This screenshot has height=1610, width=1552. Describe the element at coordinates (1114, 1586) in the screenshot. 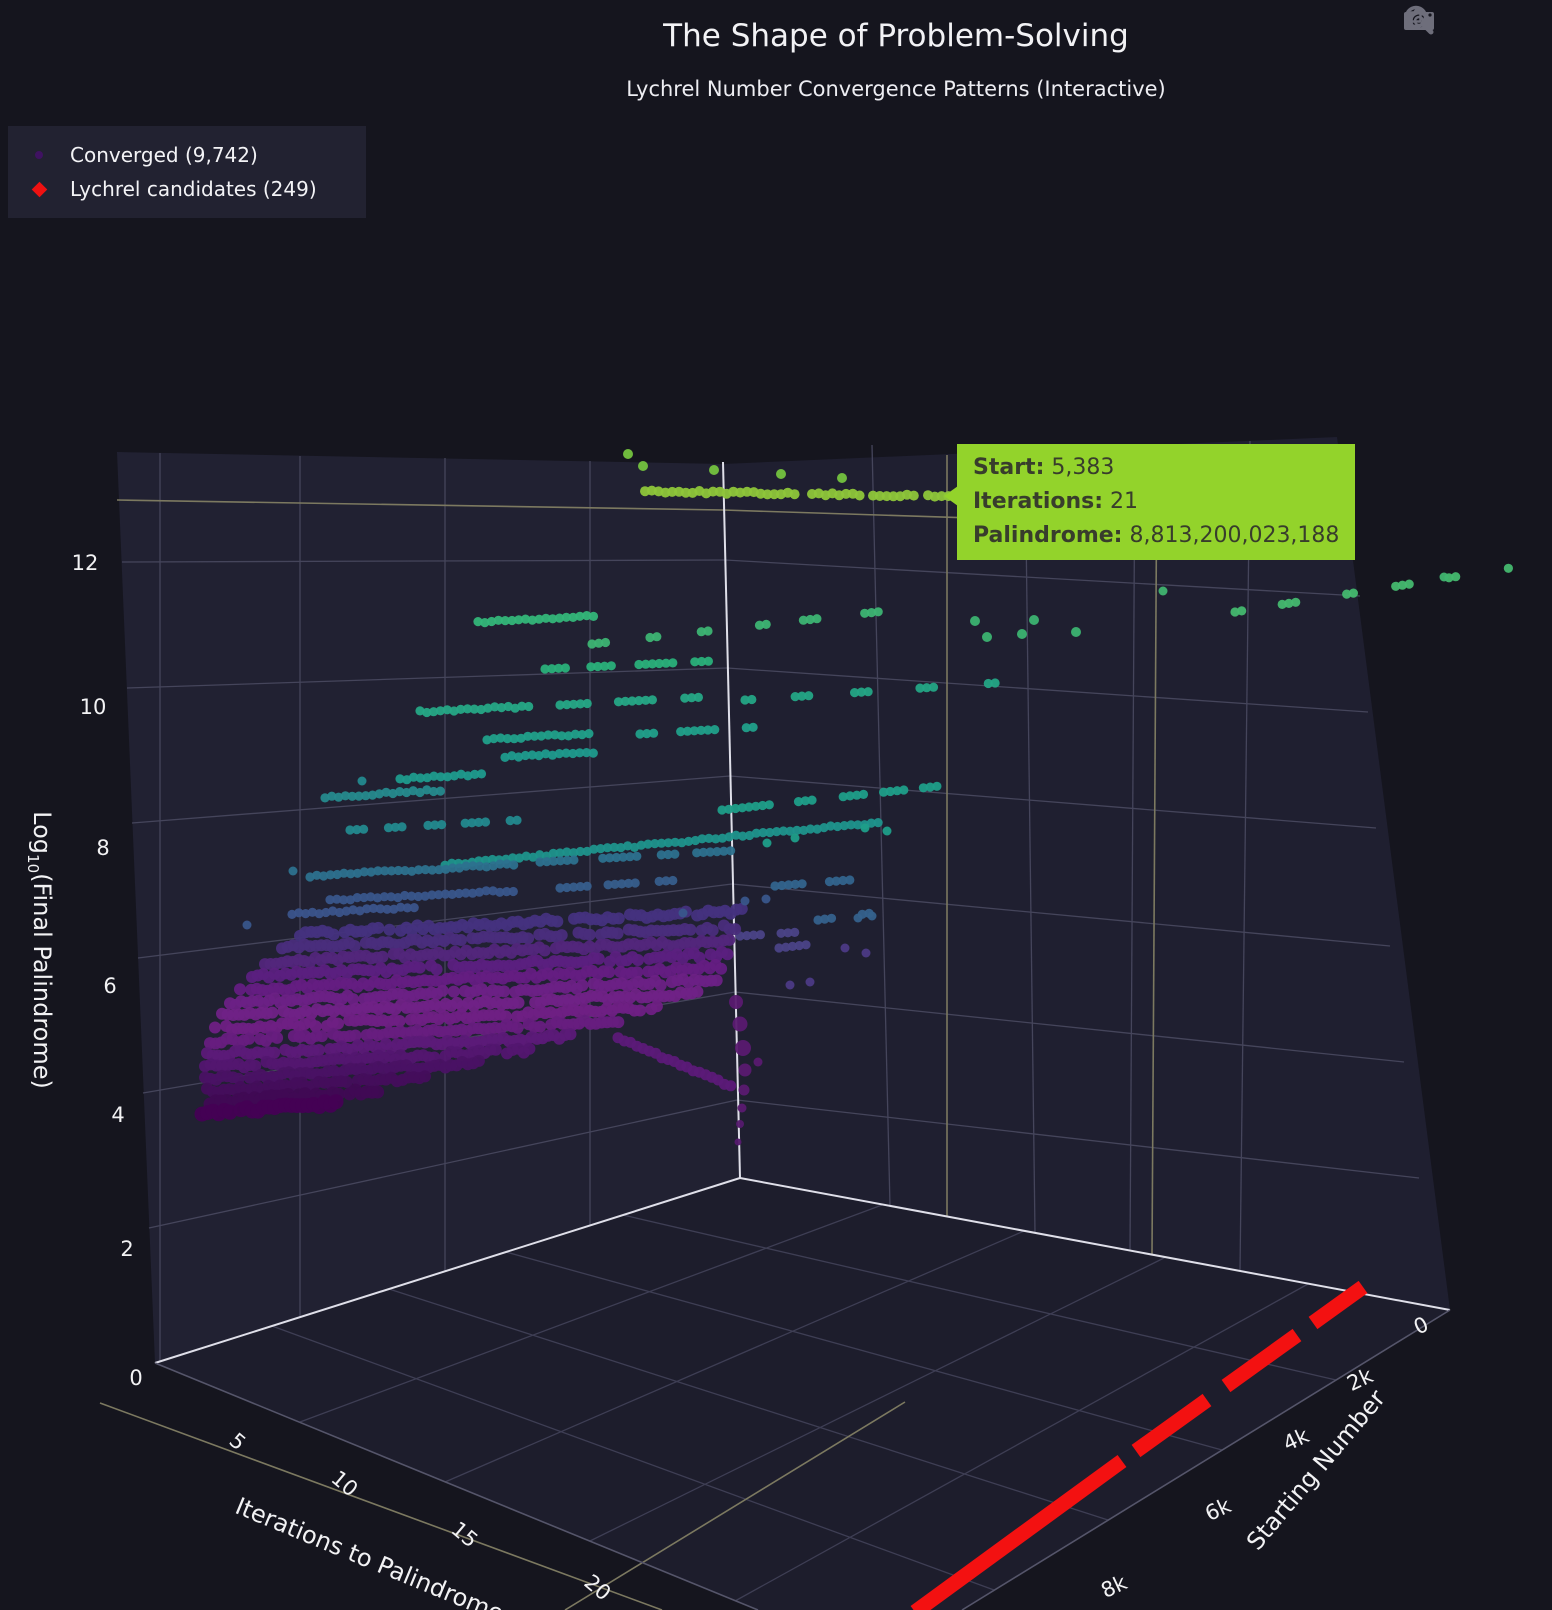

I see `y-tick-label: 8k` at that location.